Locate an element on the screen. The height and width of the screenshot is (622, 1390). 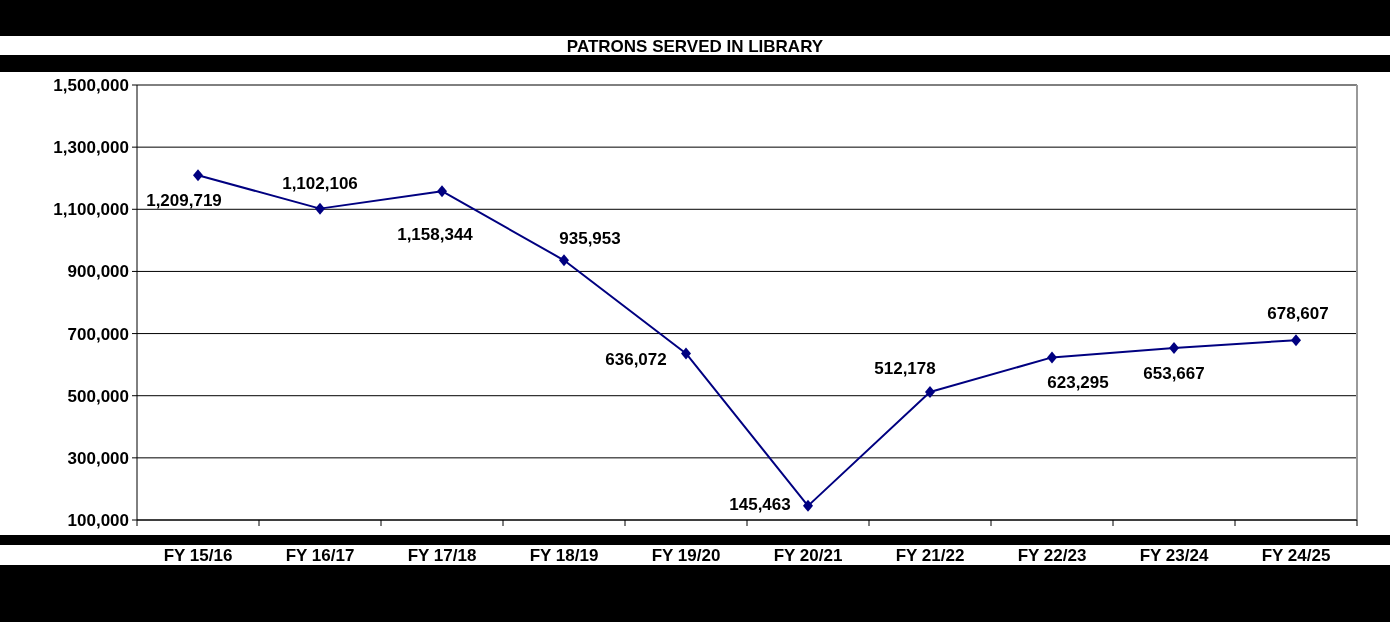
chart-title: PATRONS SERVED IN LIBRARY is located at coordinates (695, 46).